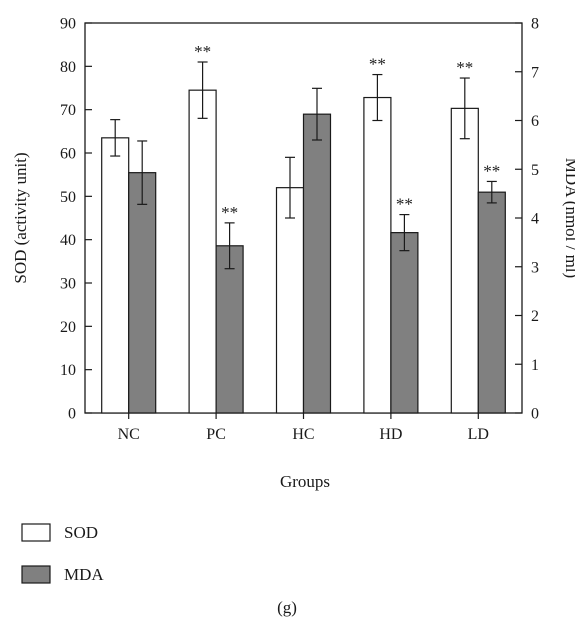 Image resolution: width=575 pixels, height=620 pixels. What do you see at coordinates (317, 263) in the screenshot?
I see `bar-mda-hc` at bounding box center [317, 263].